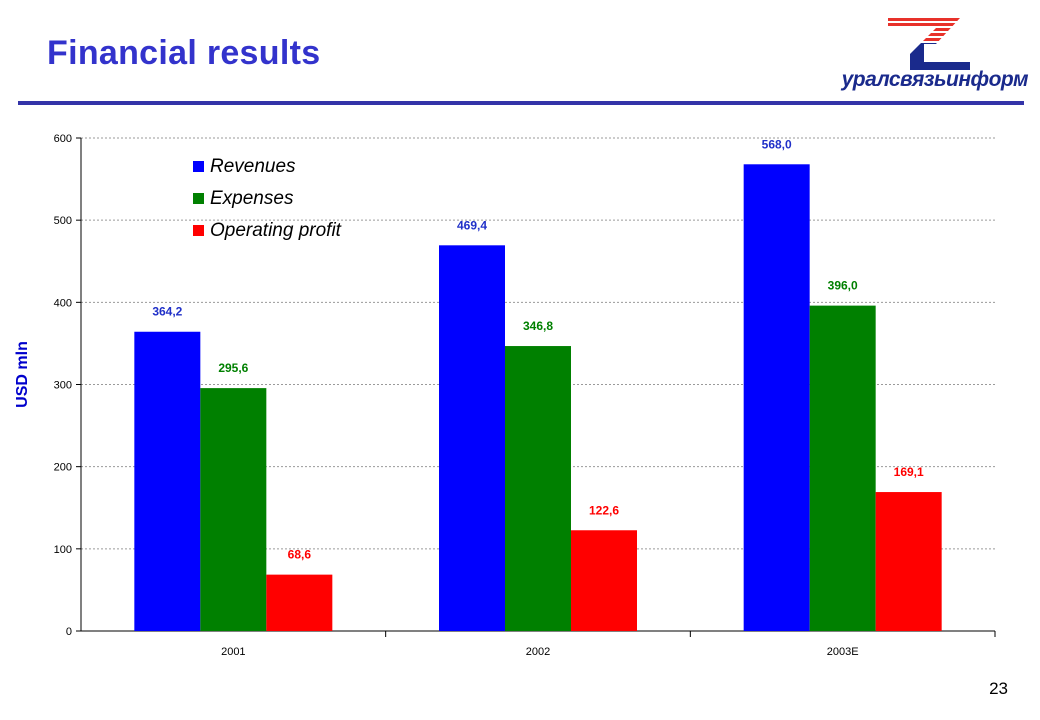 This screenshot has width=1040, height=720. I want to click on data-label: 169,1, so click(909, 472).